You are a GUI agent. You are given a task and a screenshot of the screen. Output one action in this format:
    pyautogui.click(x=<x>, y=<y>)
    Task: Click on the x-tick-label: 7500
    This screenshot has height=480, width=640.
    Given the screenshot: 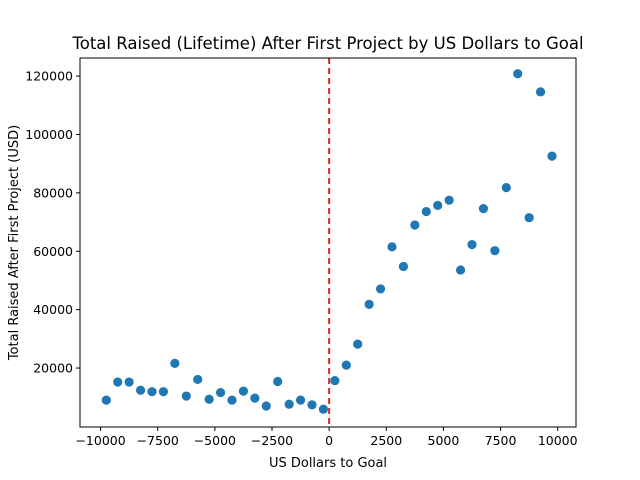 What is the action you would take?
    pyautogui.click(x=501, y=440)
    